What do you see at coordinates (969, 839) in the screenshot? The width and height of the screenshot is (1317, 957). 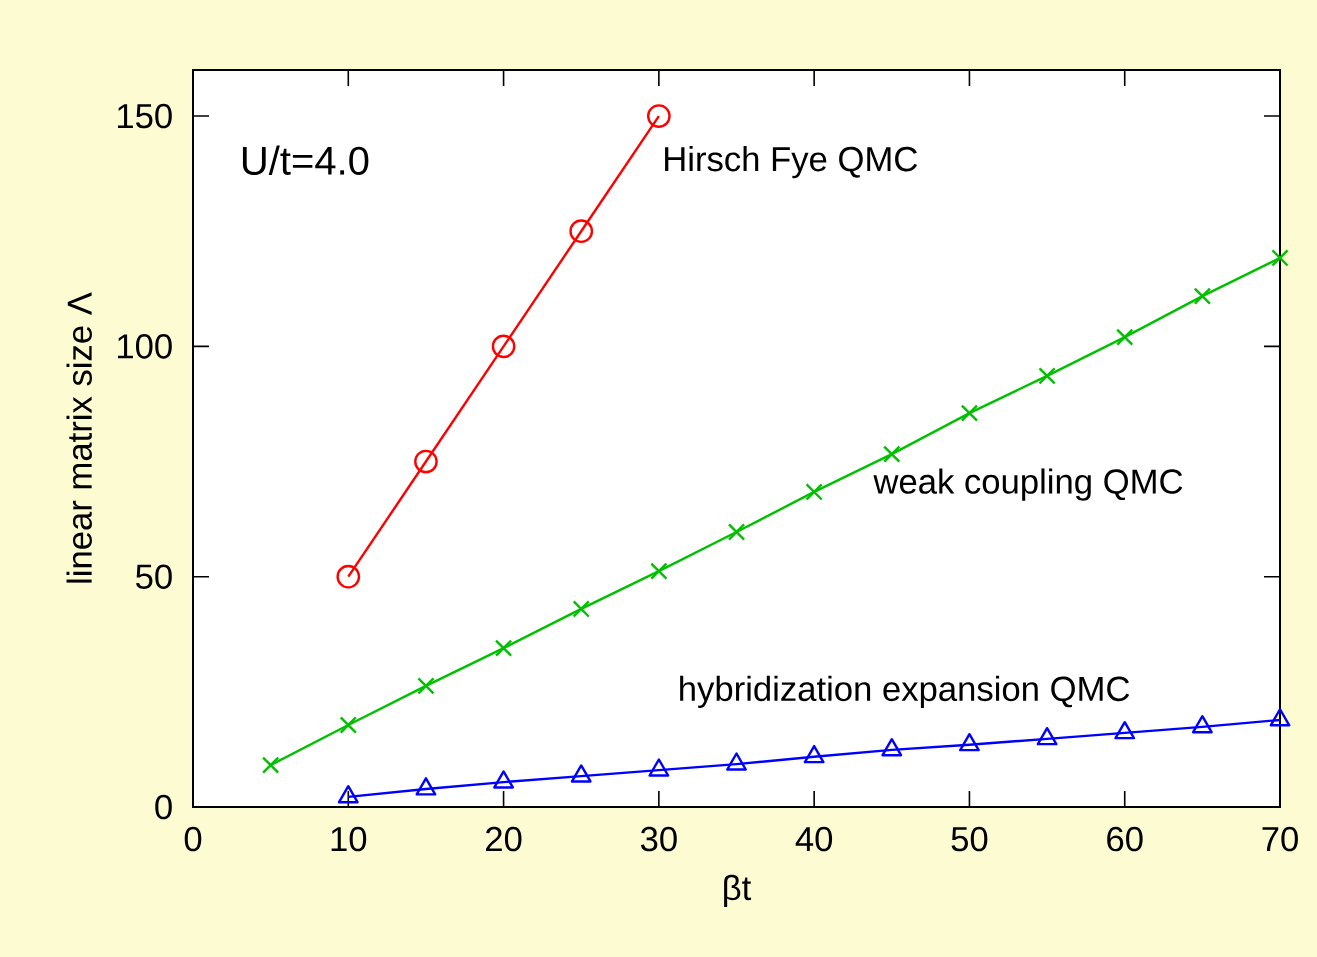 I see `x-tick-label: 50` at bounding box center [969, 839].